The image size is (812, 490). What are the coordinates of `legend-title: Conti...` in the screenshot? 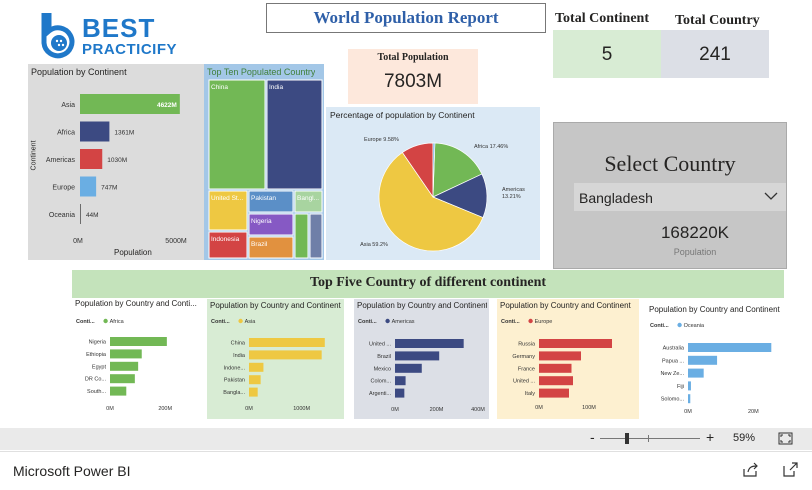 It's located at (220, 322).